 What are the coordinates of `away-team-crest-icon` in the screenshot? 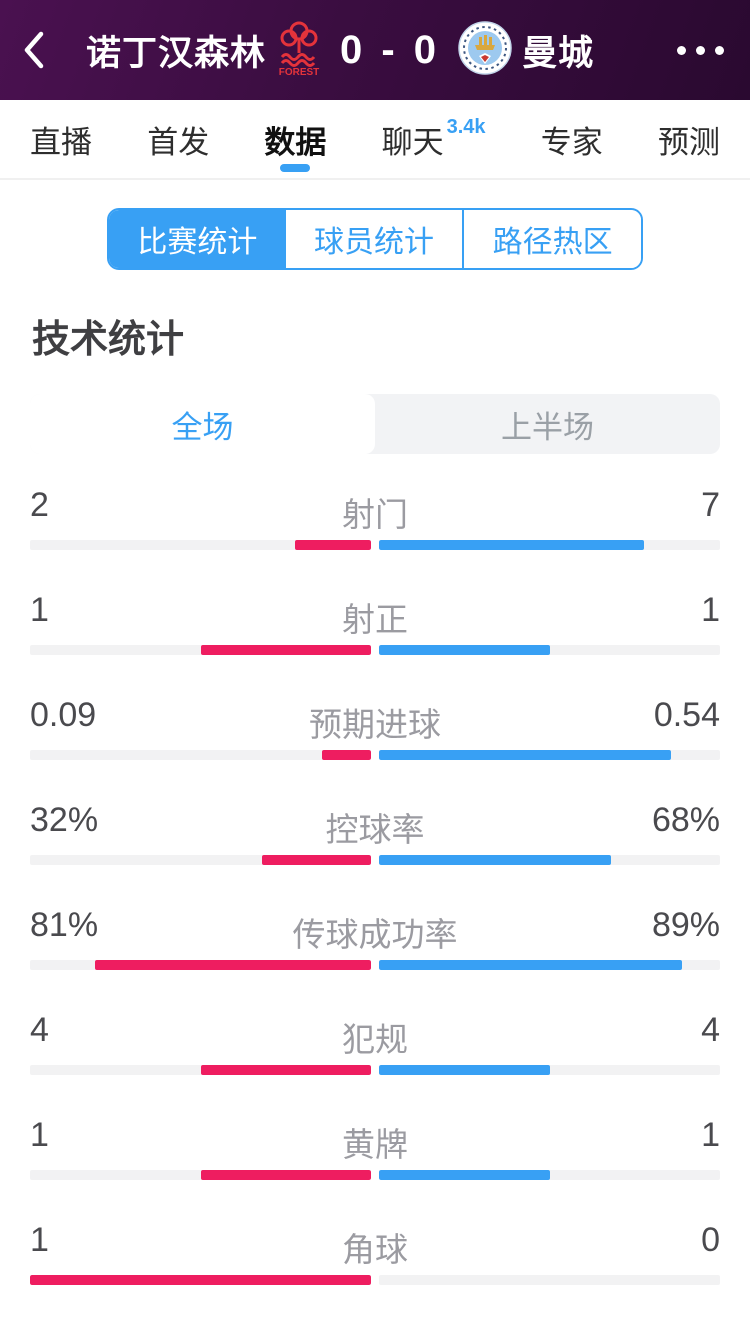 It's located at (485, 50).